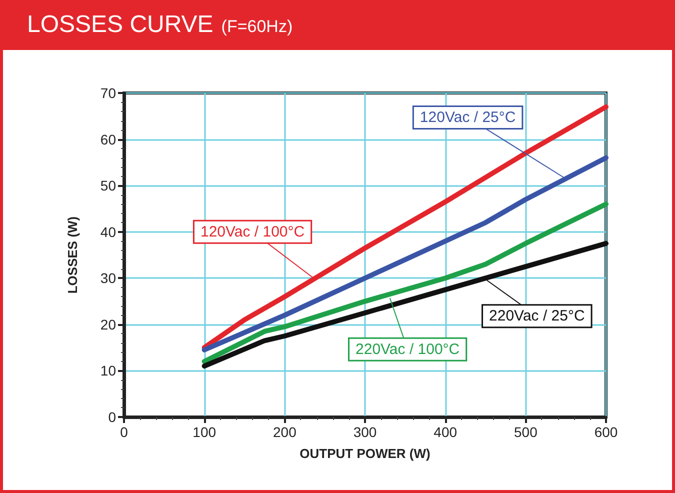 The height and width of the screenshot is (493, 675). Describe the element at coordinates (446, 432) in the screenshot. I see `x-tick-label: 400` at that location.